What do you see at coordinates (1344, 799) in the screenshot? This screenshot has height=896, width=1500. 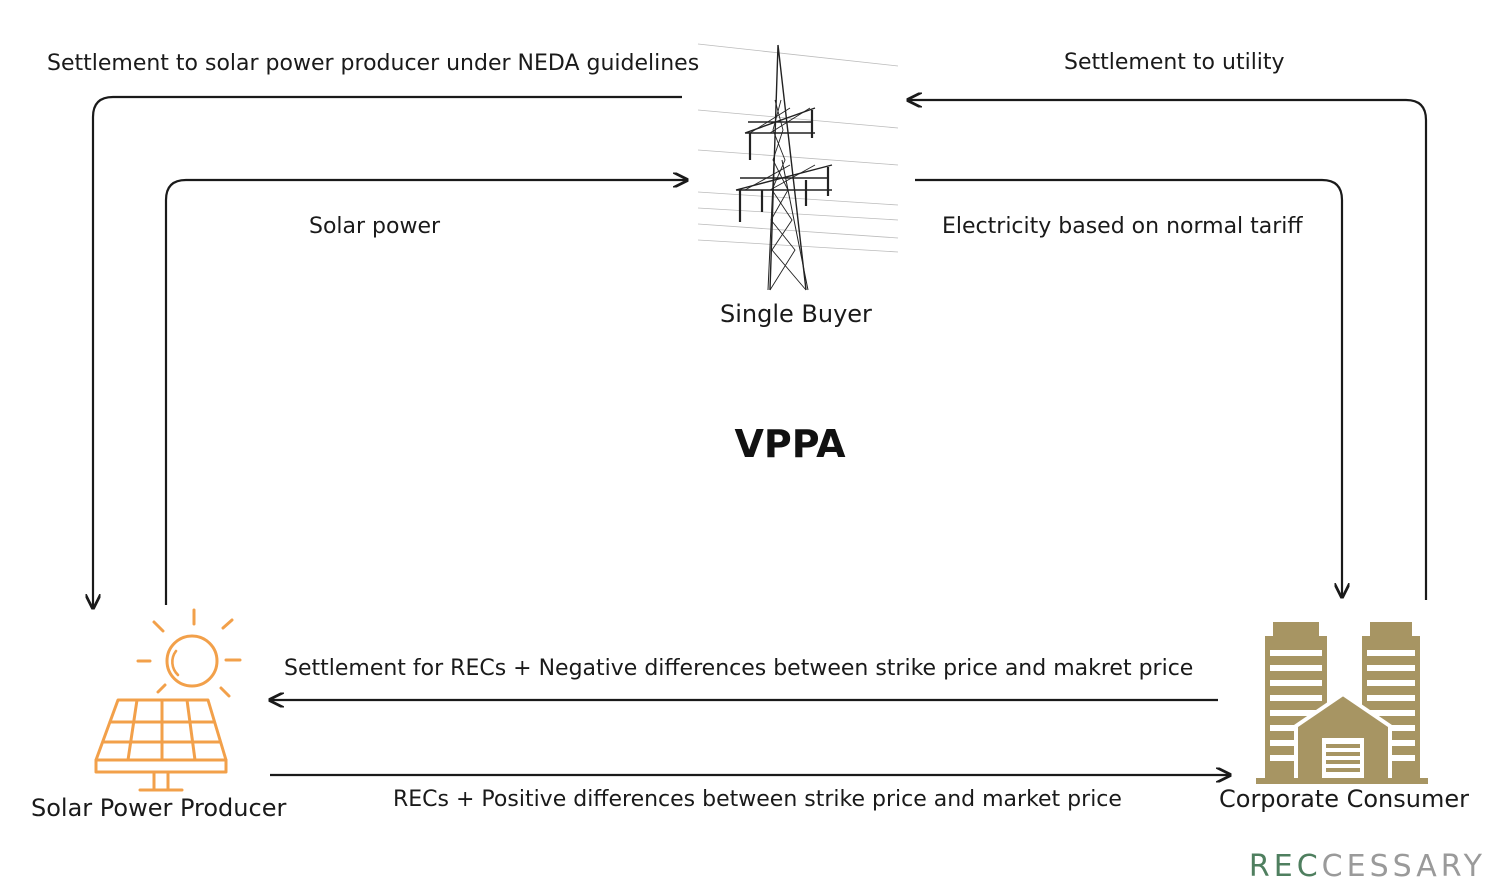 I see `label-corporate-consumer: Corporate Consumer` at bounding box center [1344, 799].